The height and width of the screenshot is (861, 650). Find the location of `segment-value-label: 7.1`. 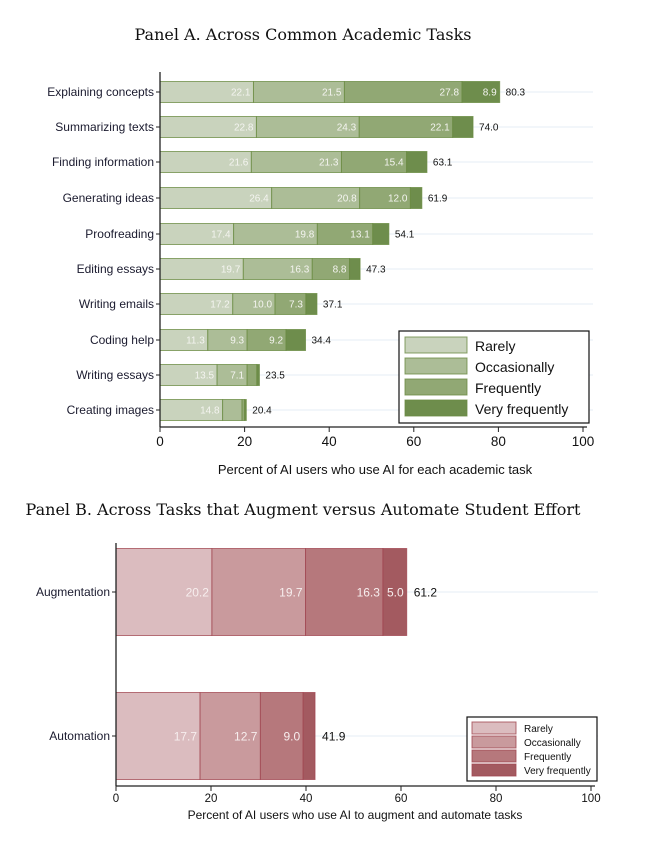

segment-value-label: 7.1 is located at coordinates (237, 376).